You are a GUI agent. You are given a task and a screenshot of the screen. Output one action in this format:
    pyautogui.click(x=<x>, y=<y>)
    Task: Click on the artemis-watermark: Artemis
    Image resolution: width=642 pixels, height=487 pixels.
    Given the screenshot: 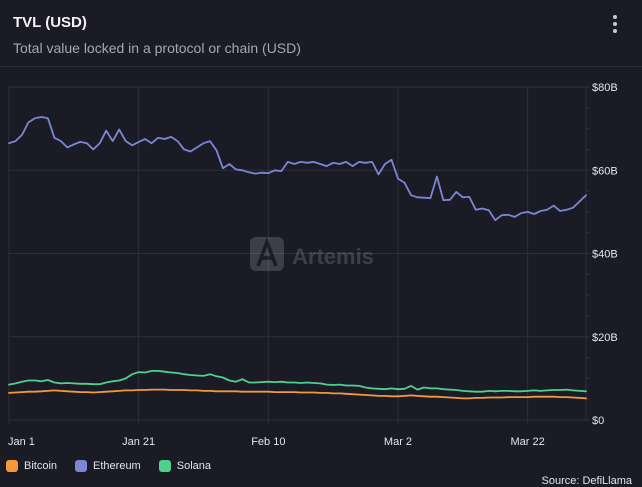 What is the action you would take?
    pyautogui.click(x=312, y=254)
    